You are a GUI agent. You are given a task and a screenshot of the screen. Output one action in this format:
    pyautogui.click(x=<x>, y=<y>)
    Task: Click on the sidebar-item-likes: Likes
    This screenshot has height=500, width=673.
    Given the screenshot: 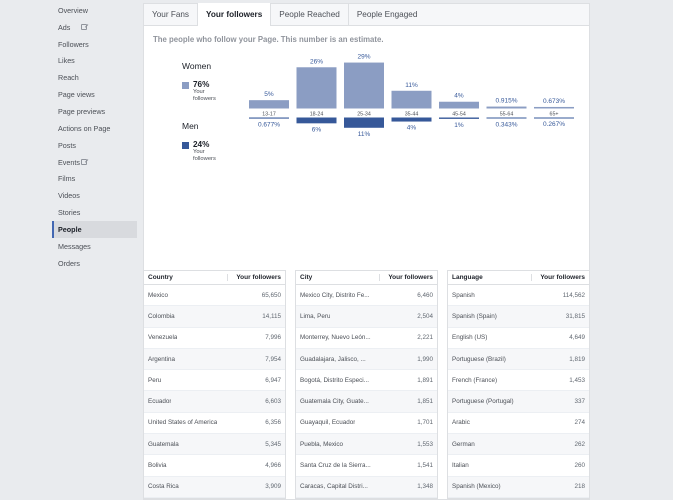 What is the action you would take?
    pyautogui.click(x=94, y=61)
    